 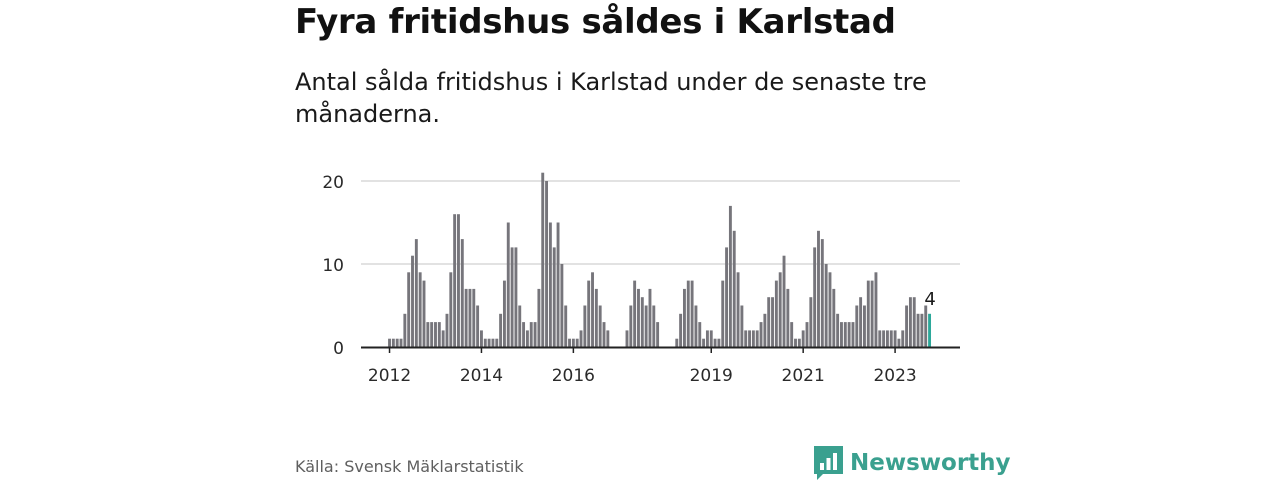 I want to click on y-tick-label: 10, so click(x=333, y=266).